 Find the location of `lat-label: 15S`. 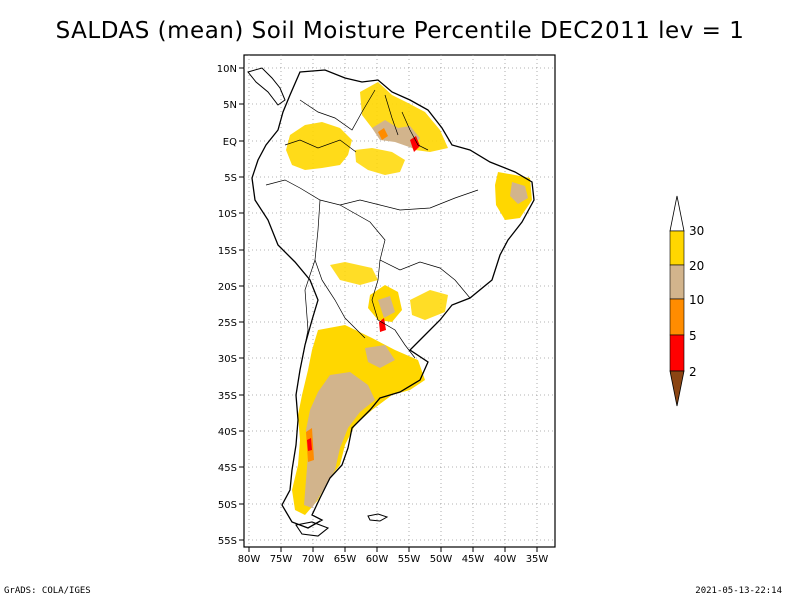

lat-label: 15S is located at coordinates (227, 251).